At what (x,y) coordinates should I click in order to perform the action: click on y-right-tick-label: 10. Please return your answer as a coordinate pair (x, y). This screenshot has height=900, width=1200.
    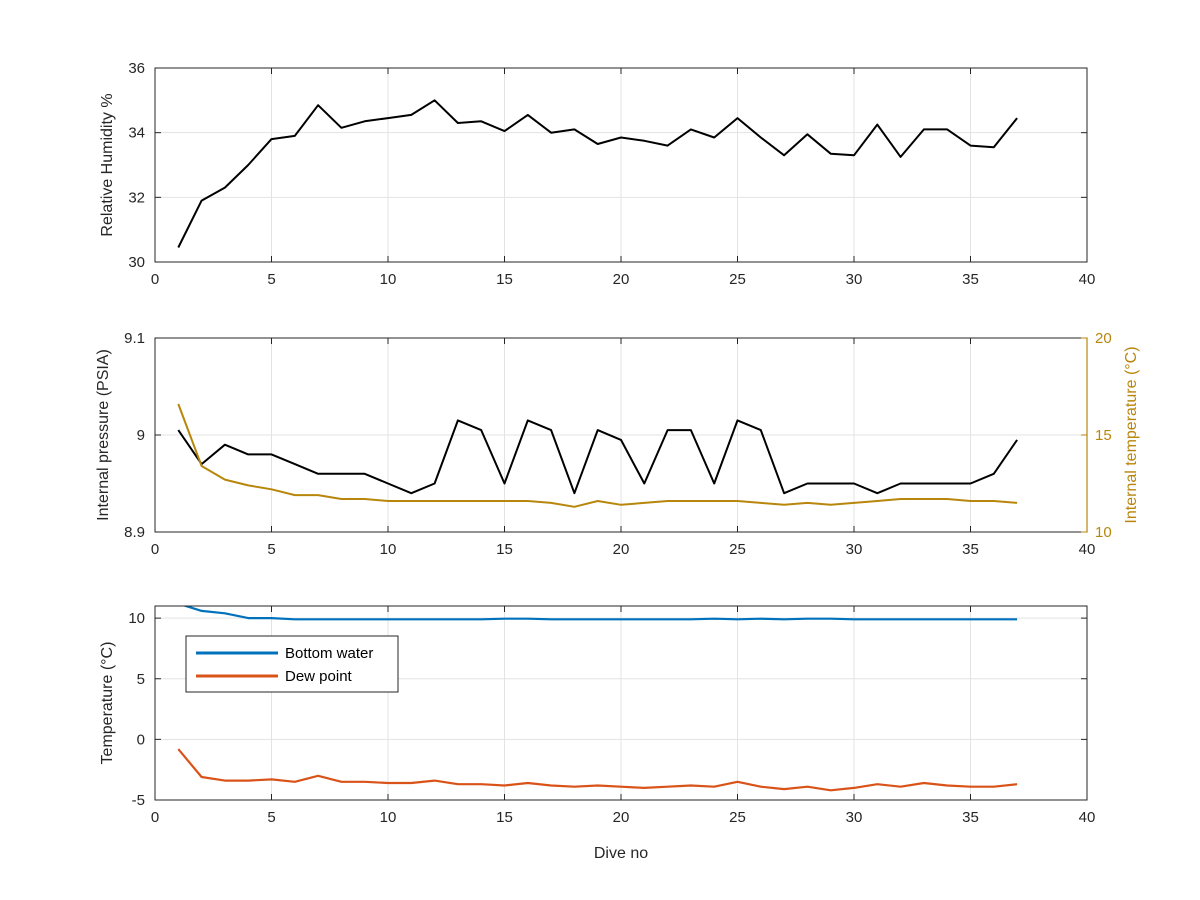
    Looking at the image, I should click on (1103, 532).